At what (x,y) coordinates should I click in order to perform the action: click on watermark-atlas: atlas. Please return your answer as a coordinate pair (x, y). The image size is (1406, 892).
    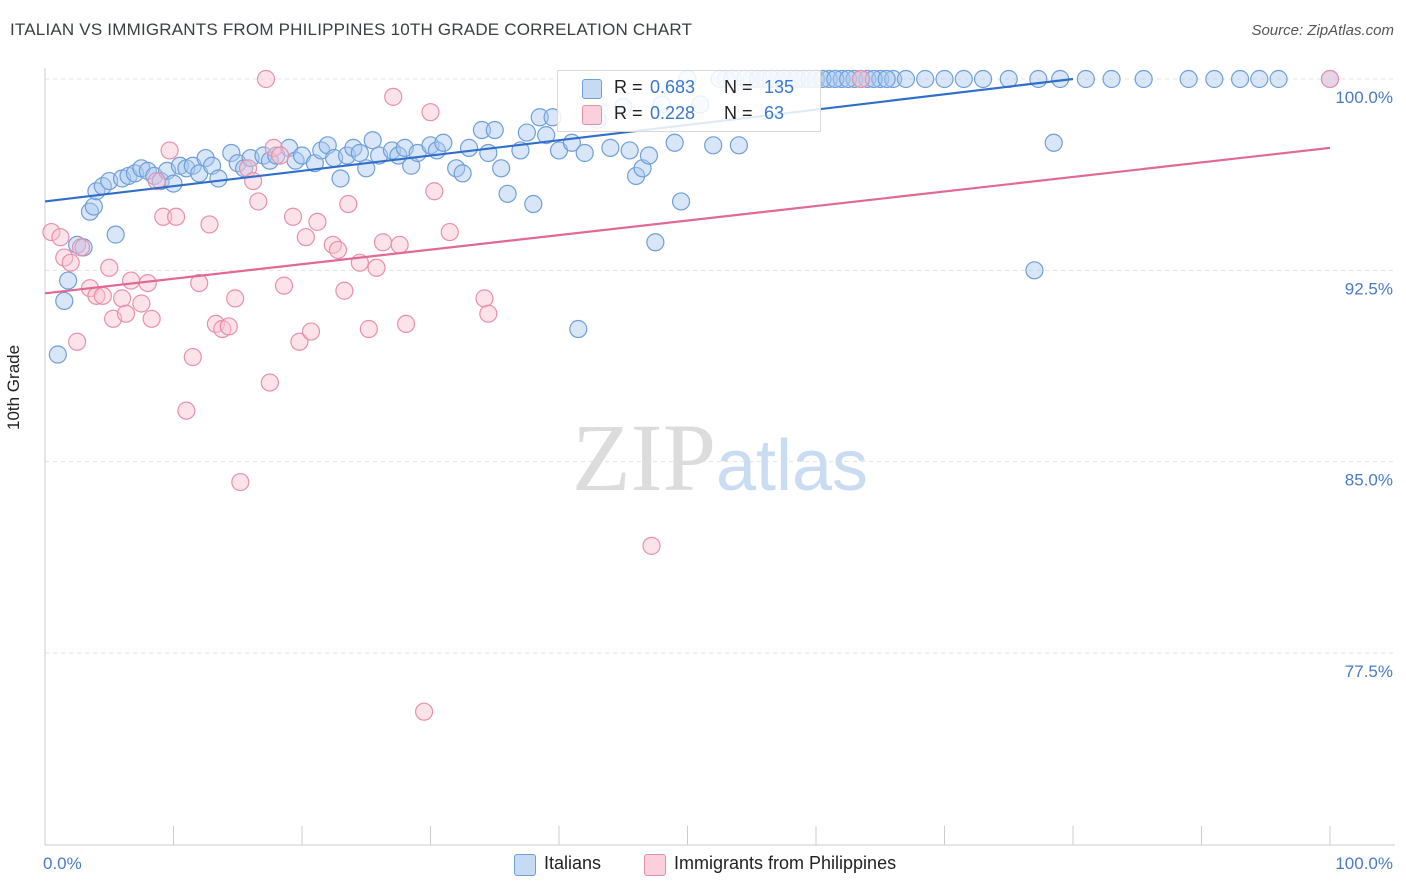
    Looking at the image, I should click on (792, 466).